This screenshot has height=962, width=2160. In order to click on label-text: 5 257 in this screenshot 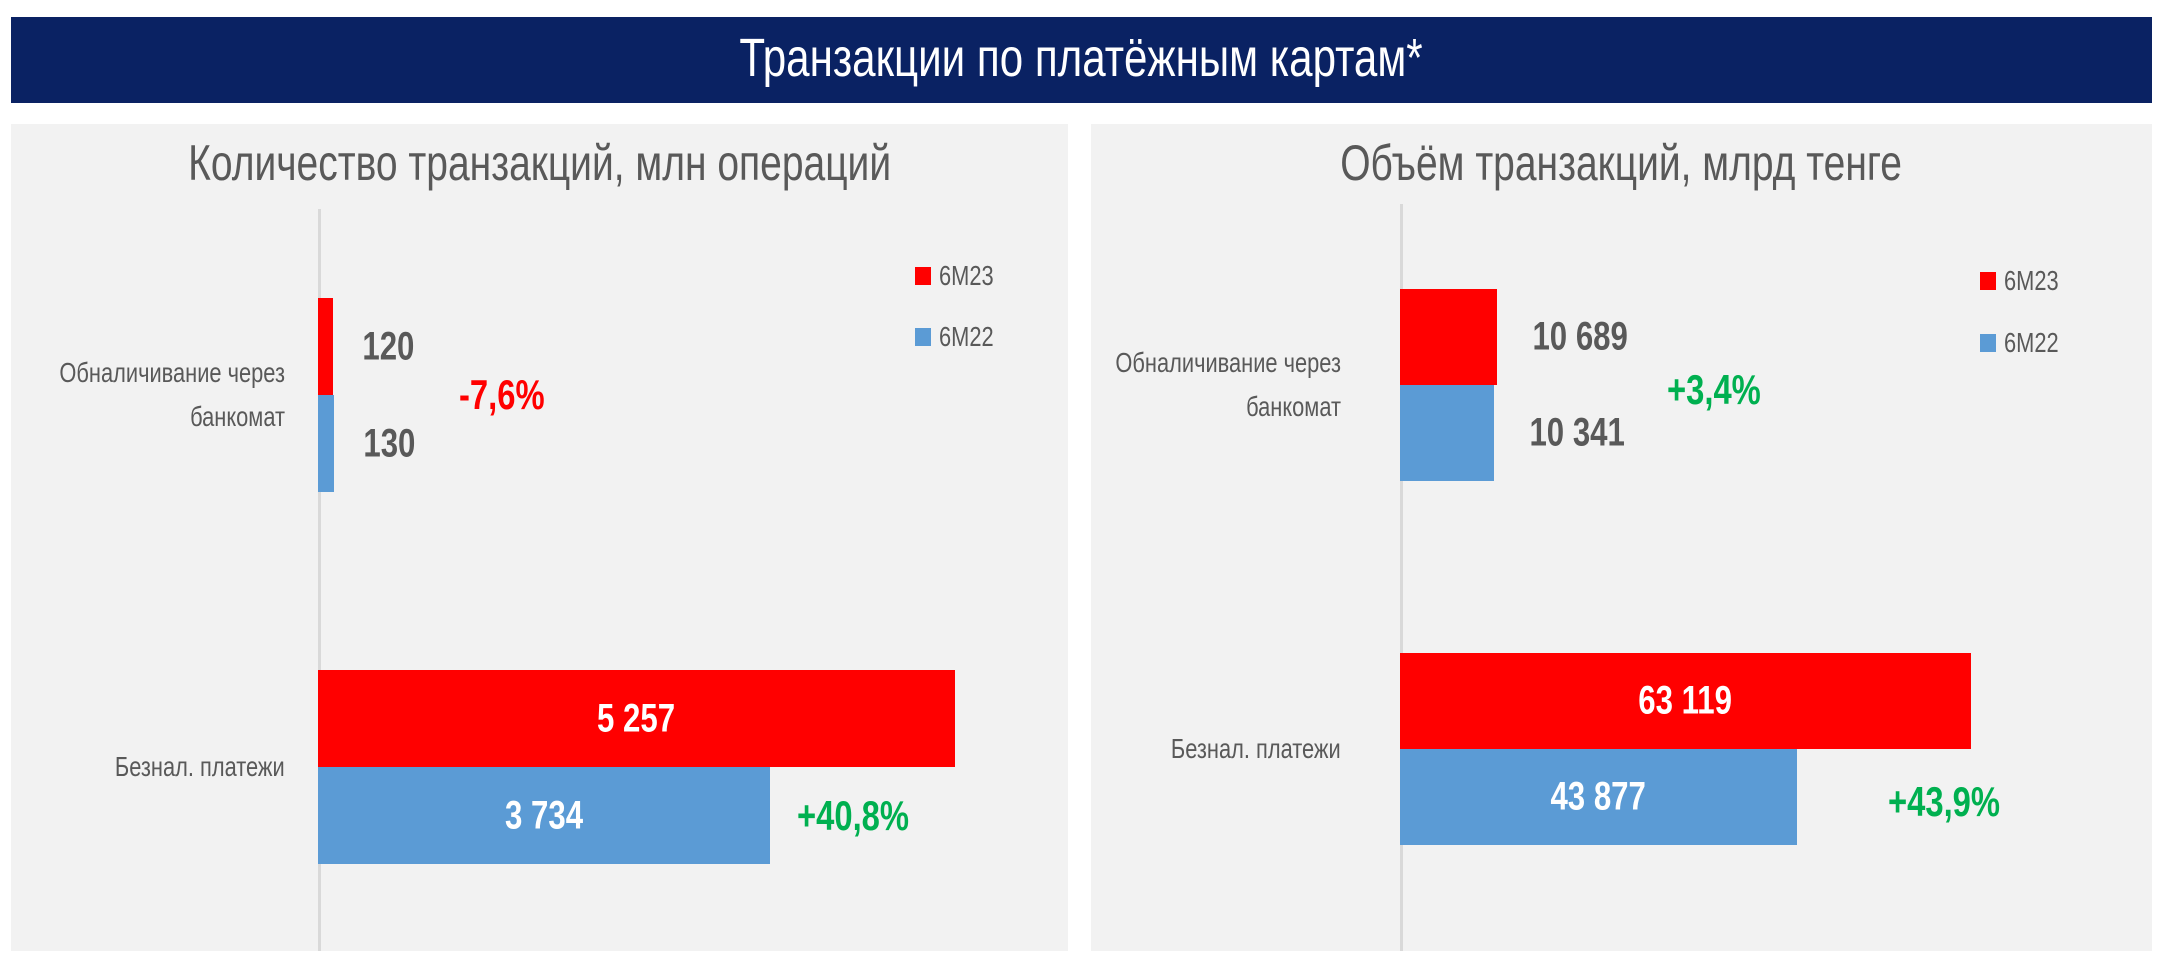, I will do `click(636, 718)`.